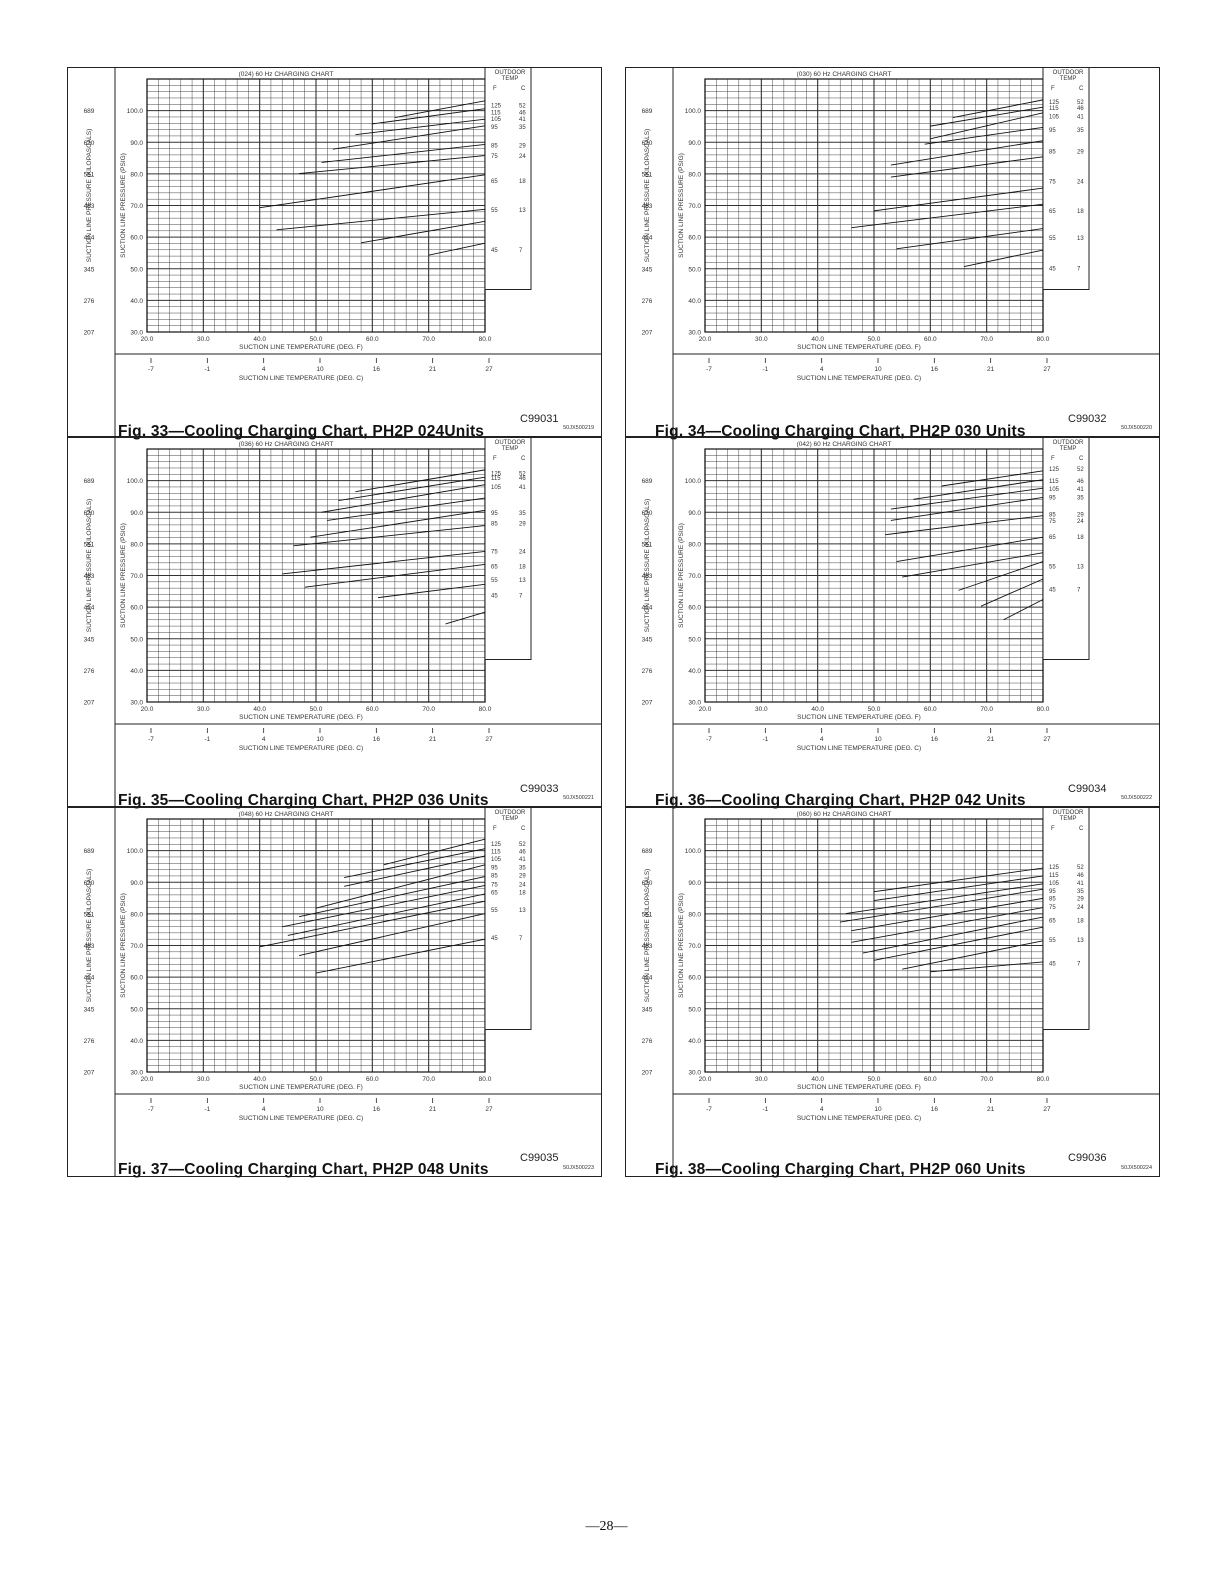 This screenshot has height=1575, width=1213. What do you see at coordinates (694, 333) in the screenshot?
I see `y-tick-label: 30.0` at bounding box center [694, 333].